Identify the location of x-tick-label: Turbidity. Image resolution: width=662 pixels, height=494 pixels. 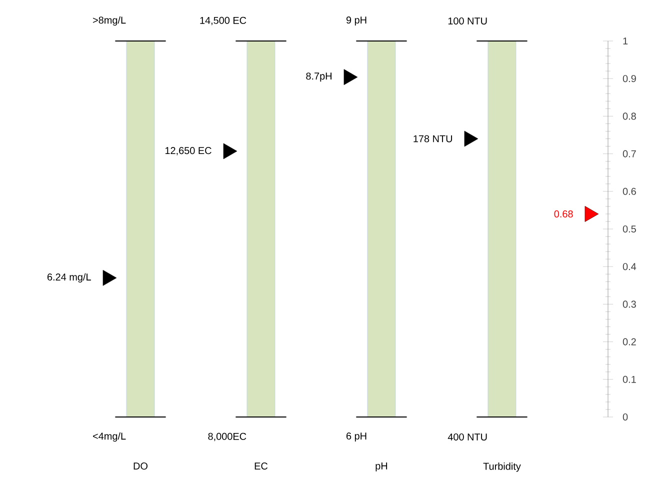
(502, 467).